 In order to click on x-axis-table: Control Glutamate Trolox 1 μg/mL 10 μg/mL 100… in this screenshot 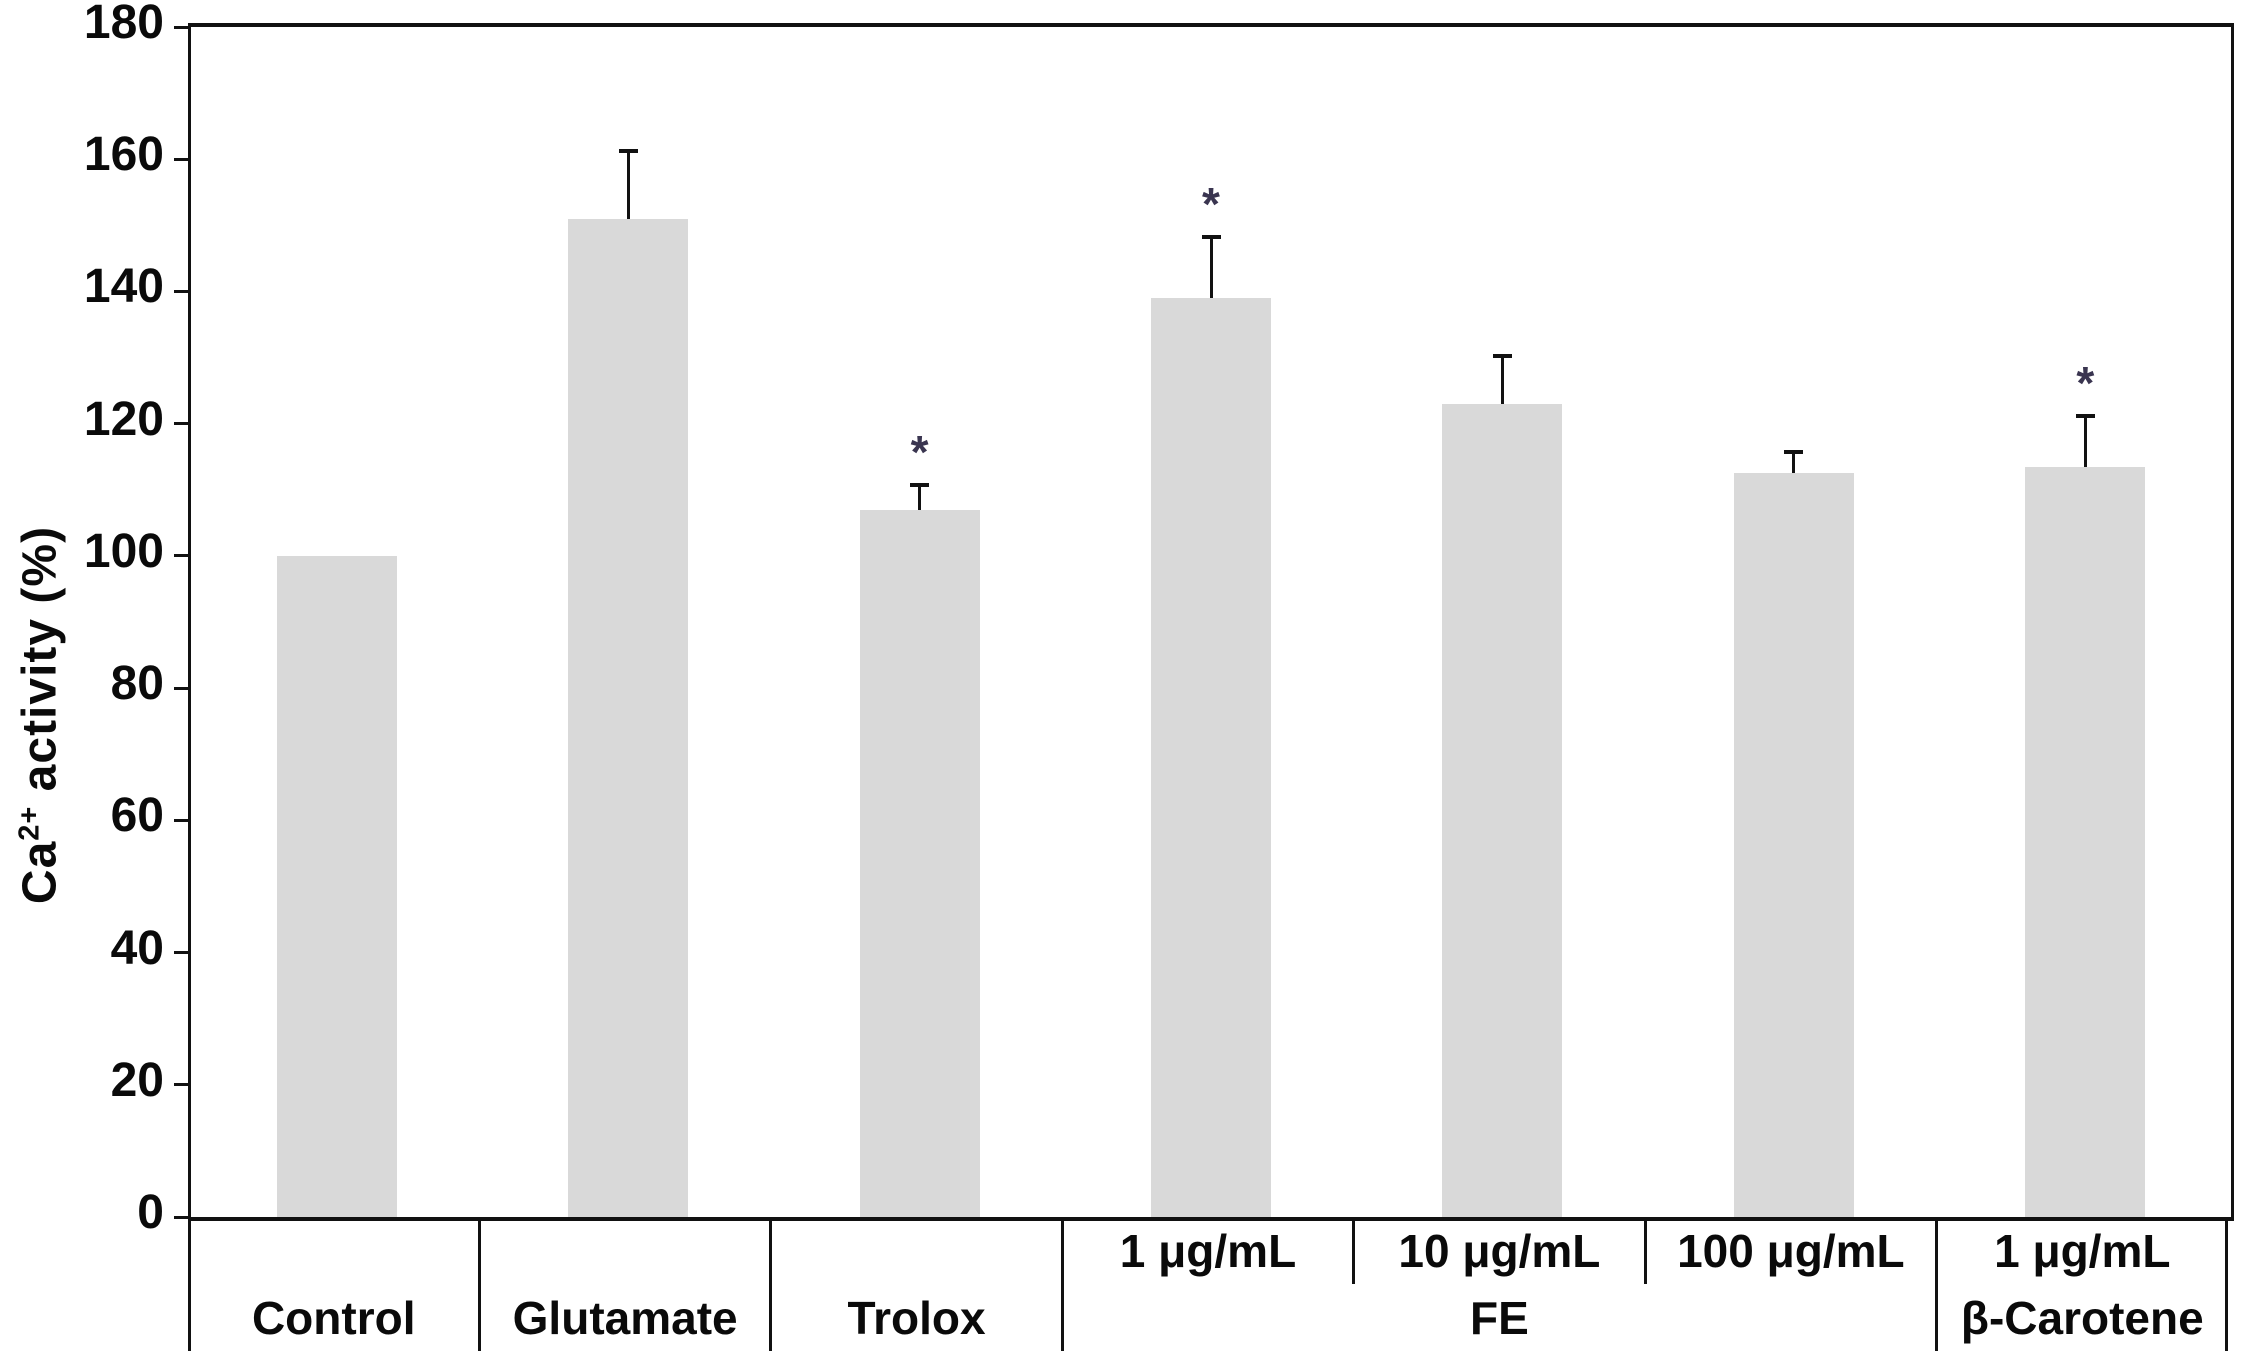, I will do `click(1208, 1284)`.